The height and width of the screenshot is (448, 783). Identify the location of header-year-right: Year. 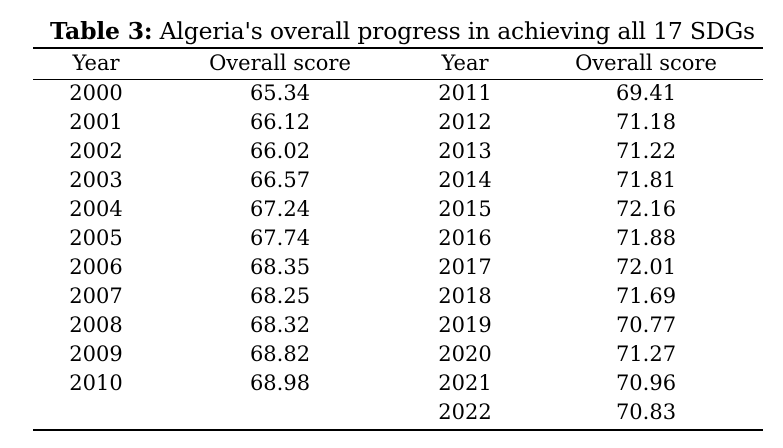
(465, 63).